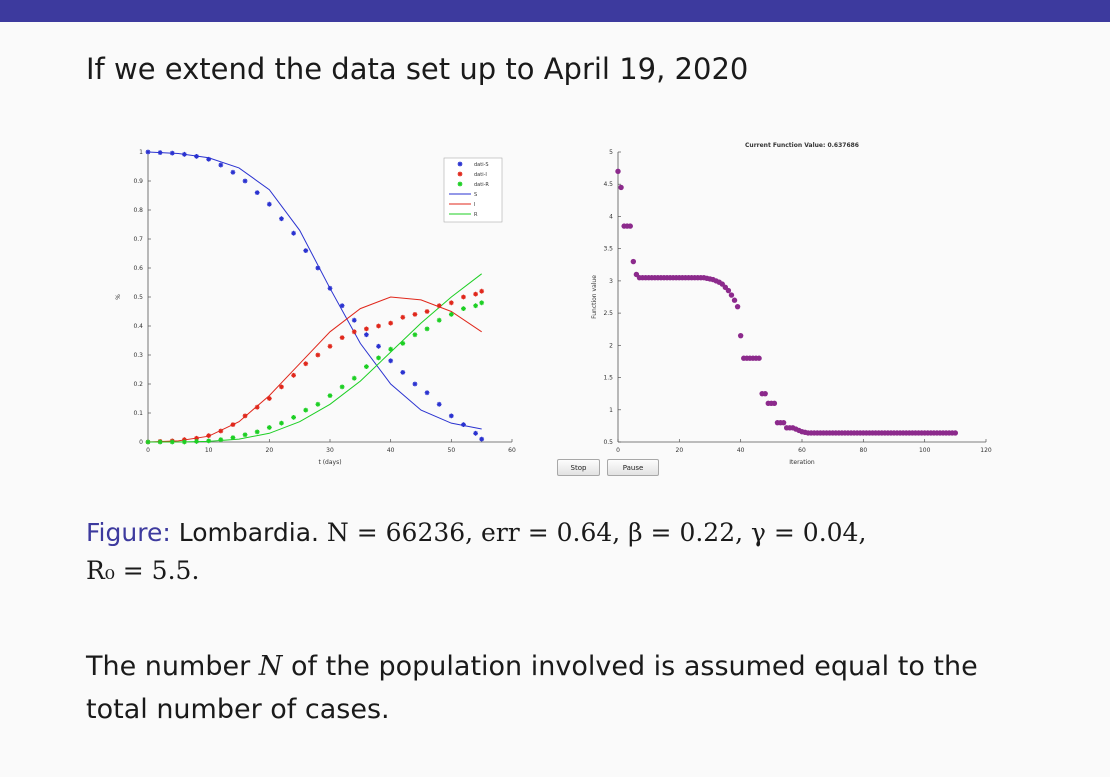 Image resolution: width=1110 pixels, height=777 pixels. I want to click on x-tick-label: 120, so click(986, 450).